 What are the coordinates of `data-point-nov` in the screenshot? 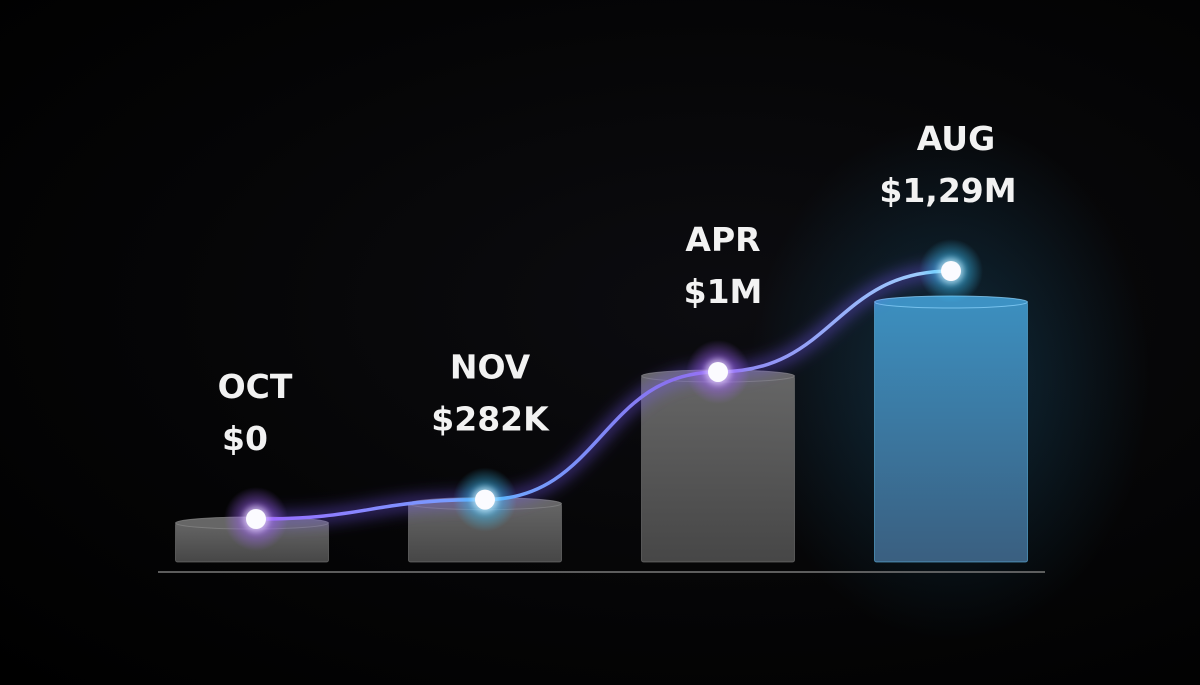 It's located at (485, 499).